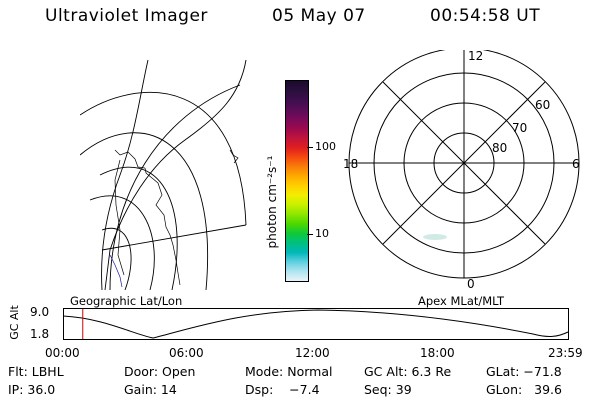 Image resolution: width=600 pixels, height=400 pixels. I want to click on mlt-label-18: 18, so click(350, 164).